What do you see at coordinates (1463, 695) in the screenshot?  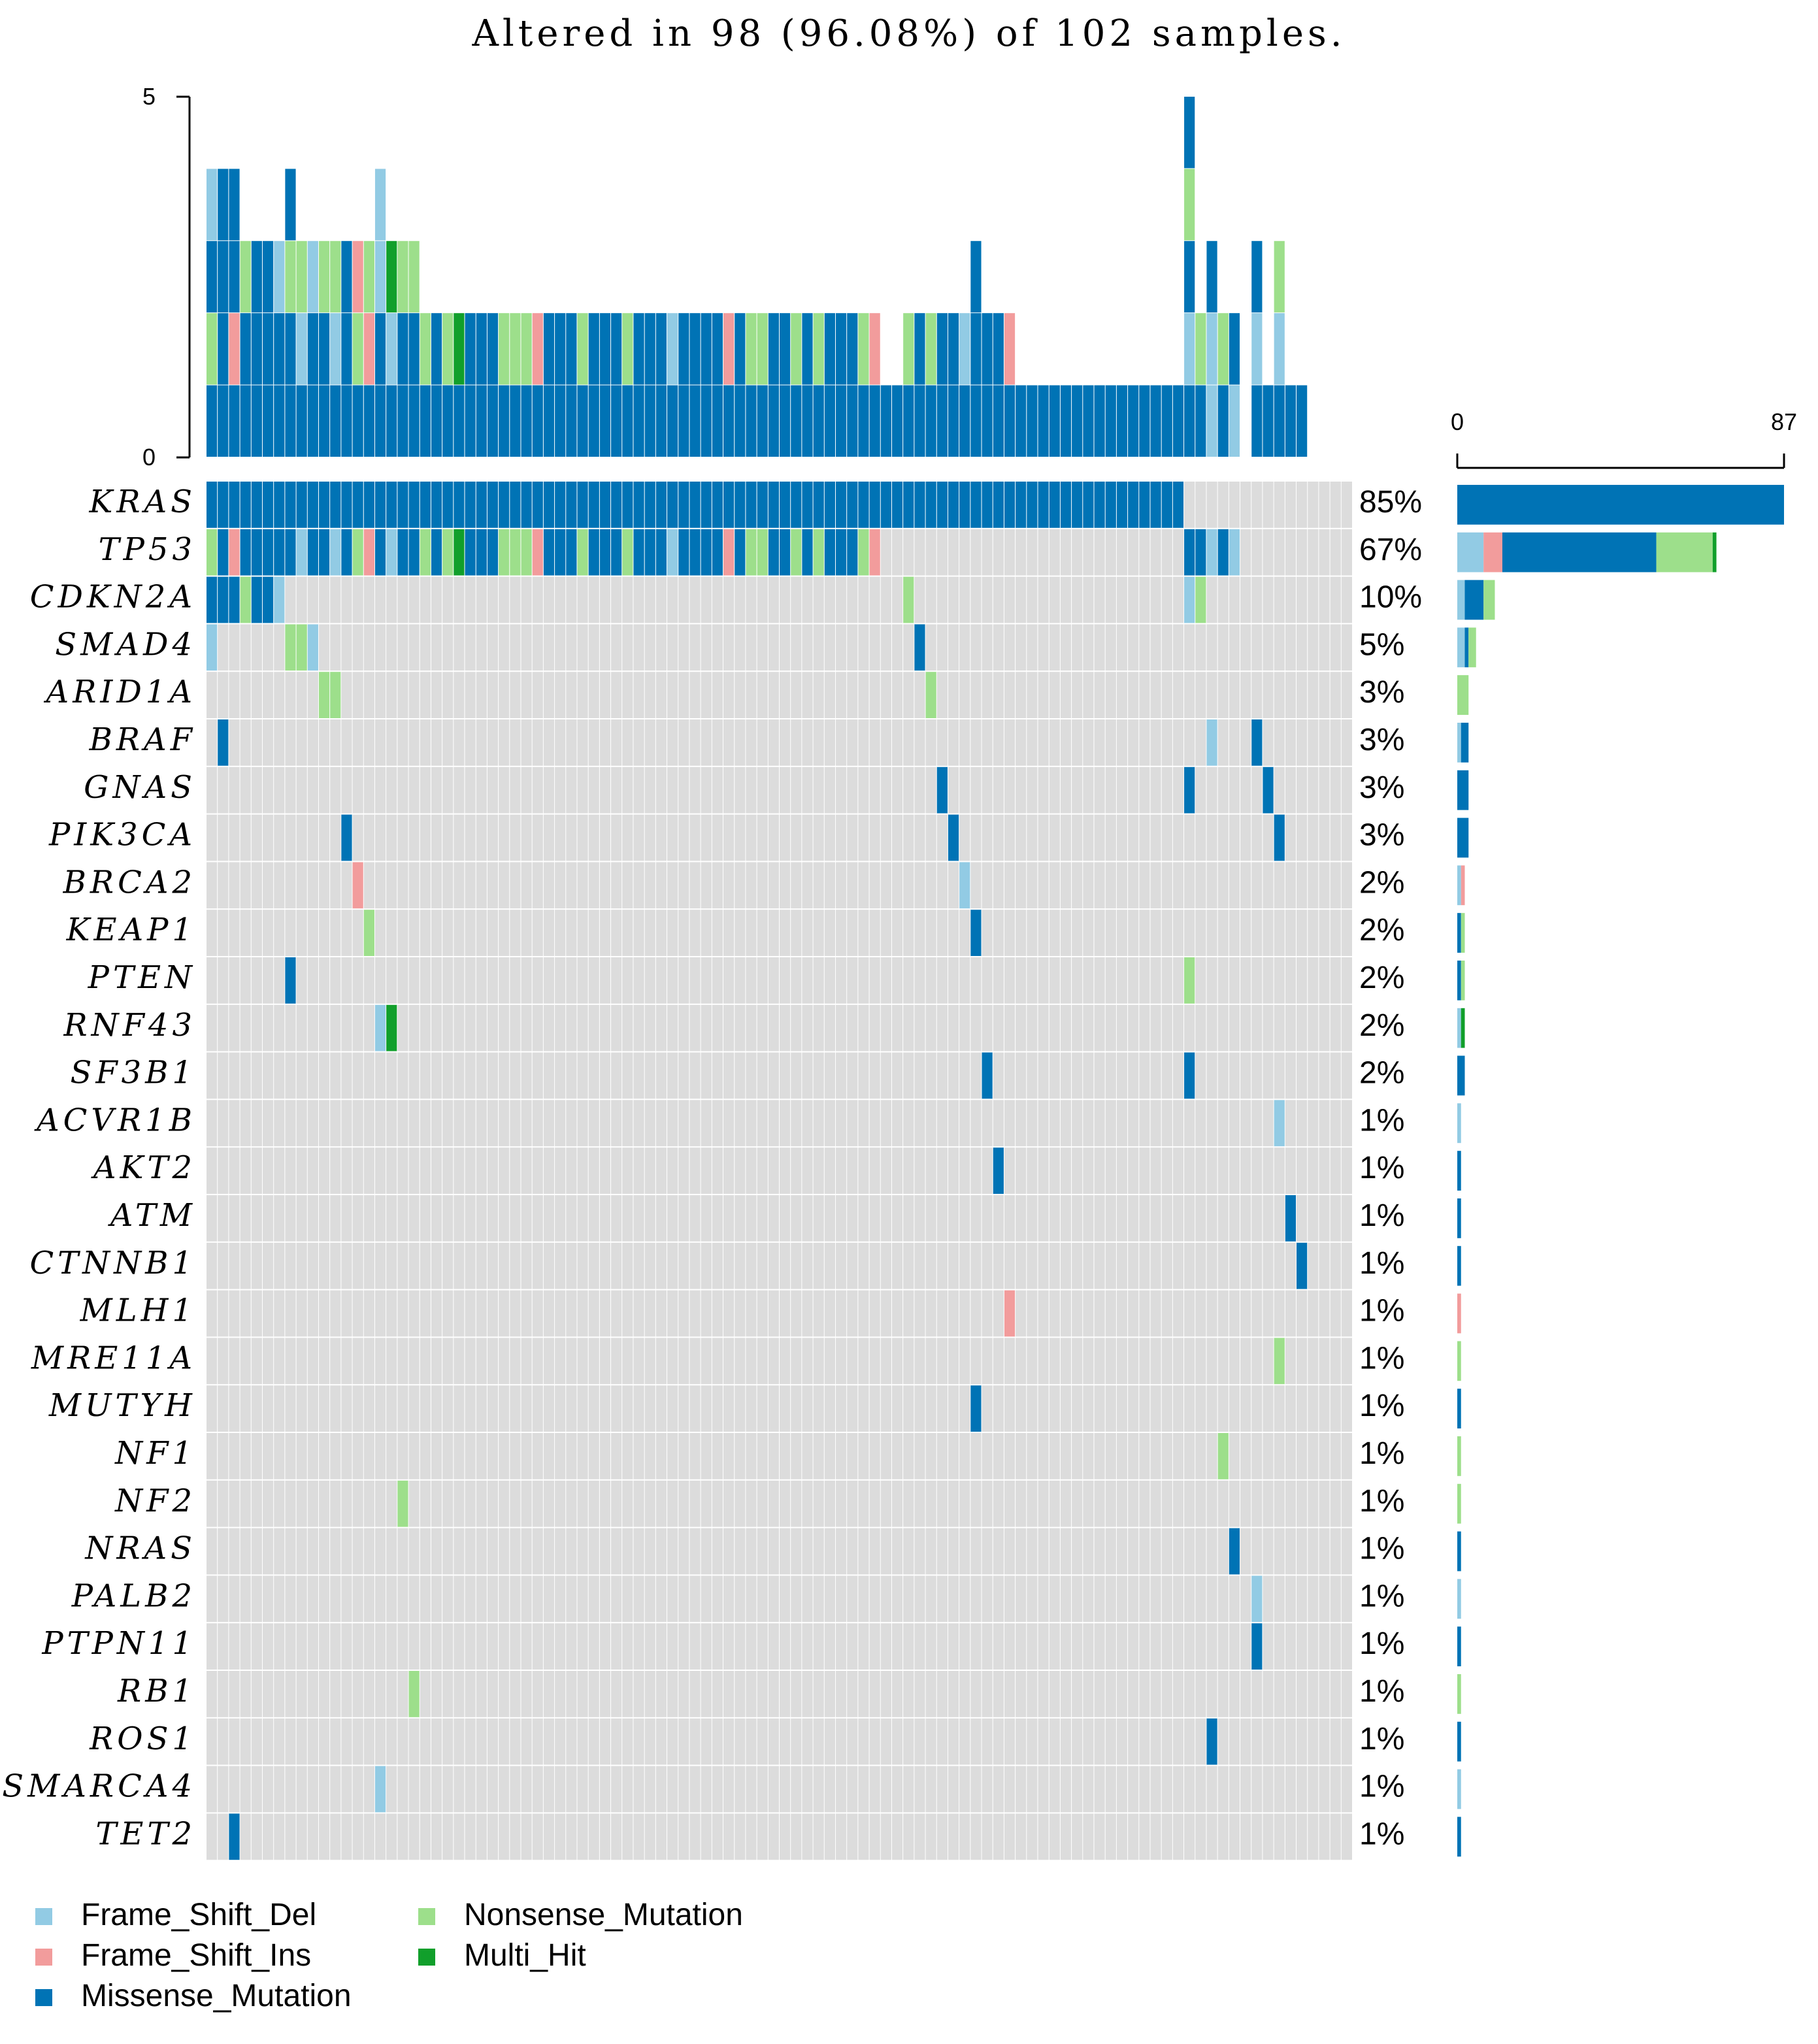 I see `side-bar-arid1a` at bounding box center [1463, 695].